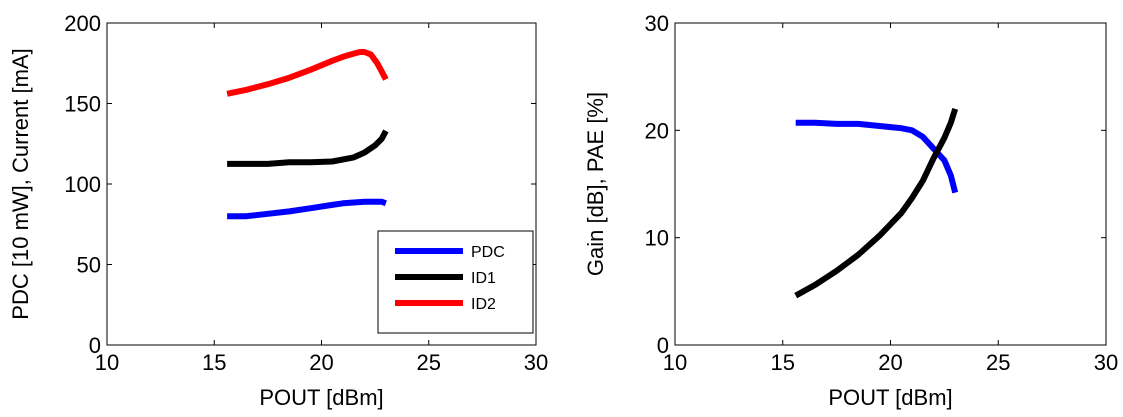 This screenshot has height=417, width=1123. What do you see at coordinates (483, 304) in the screenshot?
I see `legend-label-id2: ID2` at bounding box center [483, 304].